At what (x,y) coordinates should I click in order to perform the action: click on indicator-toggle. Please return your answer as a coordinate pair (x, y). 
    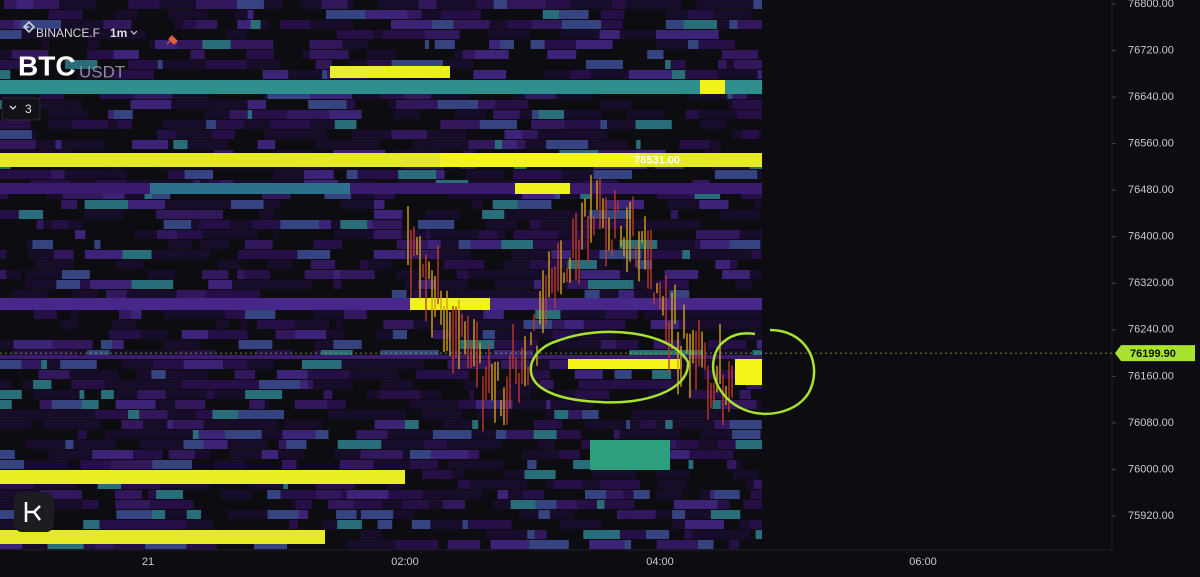
    Looking at the image, I should click on (21, 109).